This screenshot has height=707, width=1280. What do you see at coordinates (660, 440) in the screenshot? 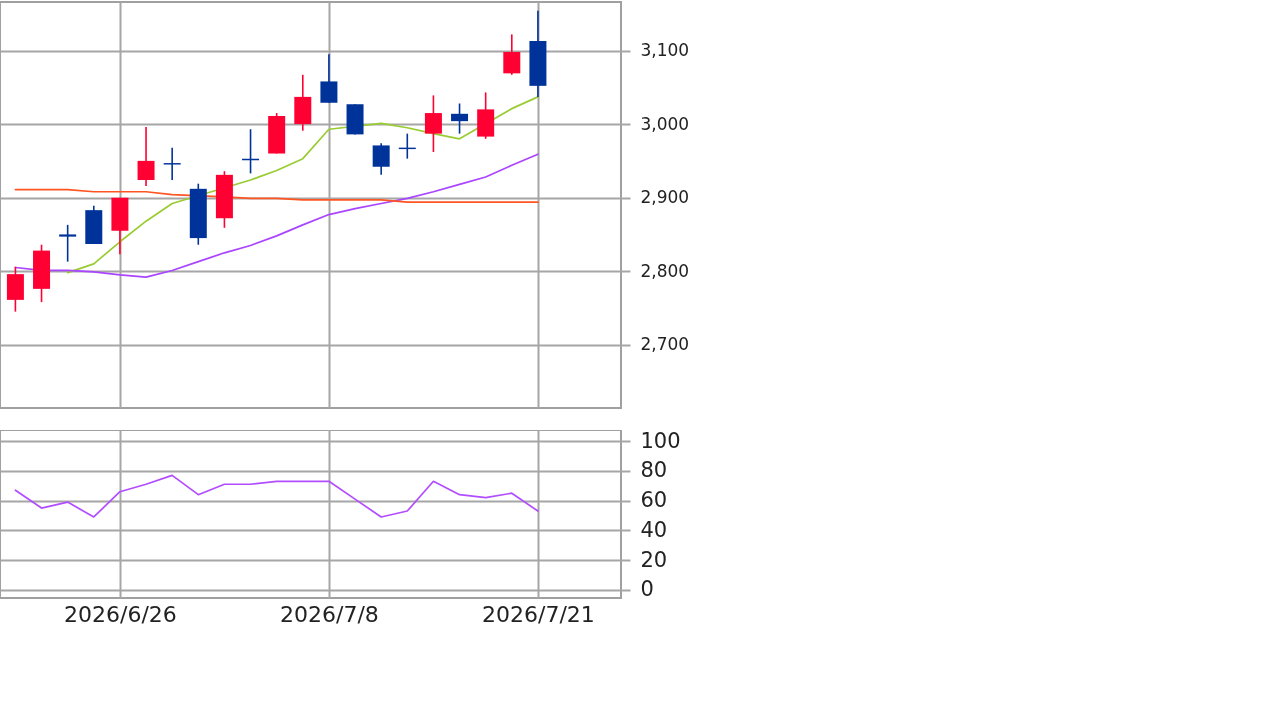
I see `y-tick-label: 100` at bounding box center [660, 440].